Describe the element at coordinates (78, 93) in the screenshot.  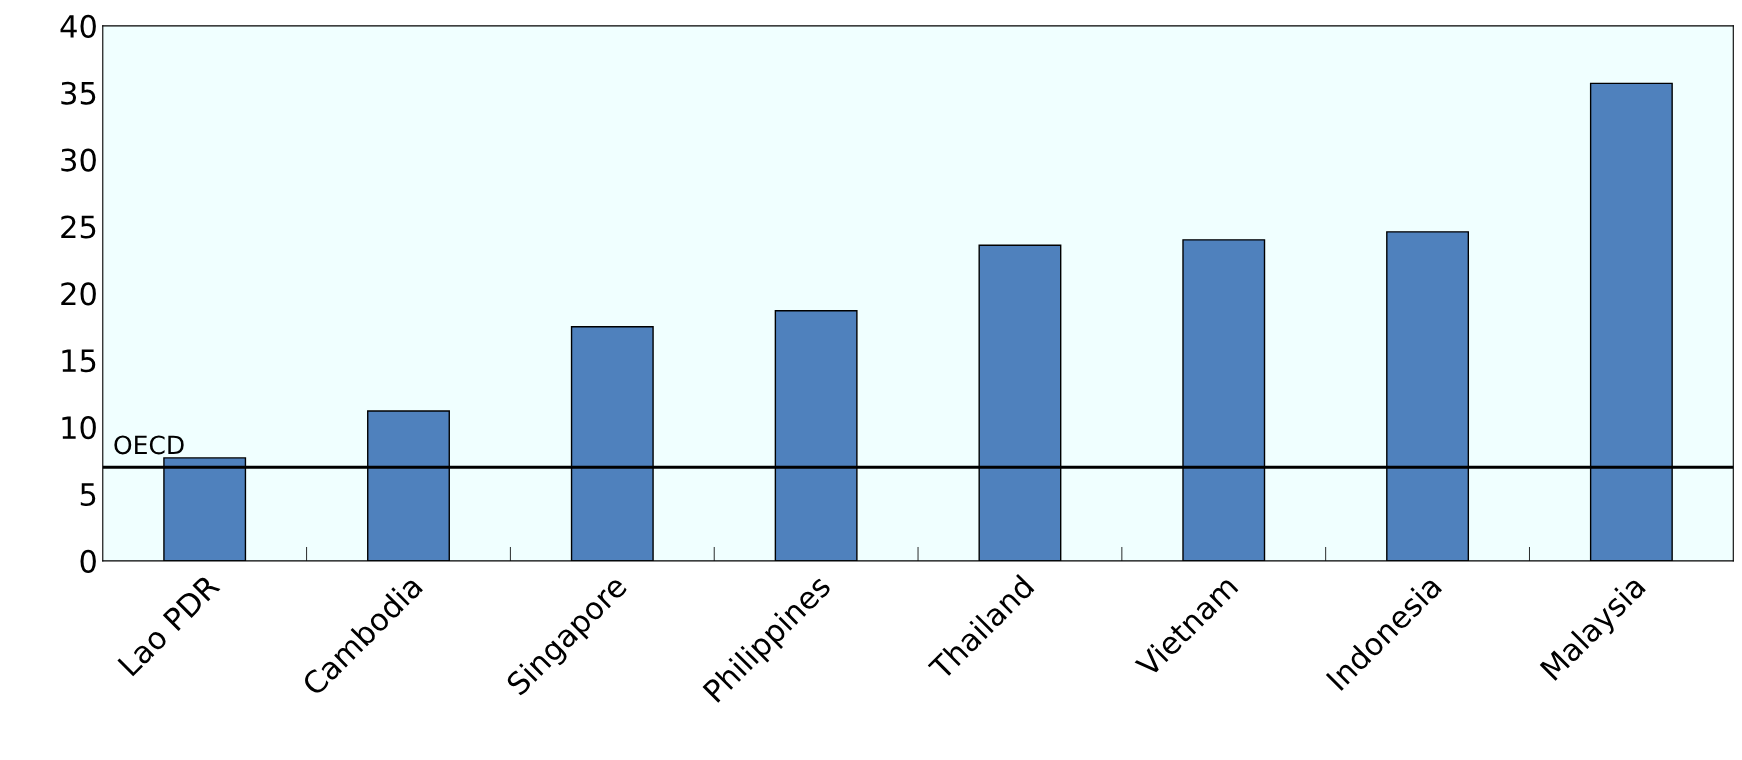
I see `y-tick-label: 35` at that location.